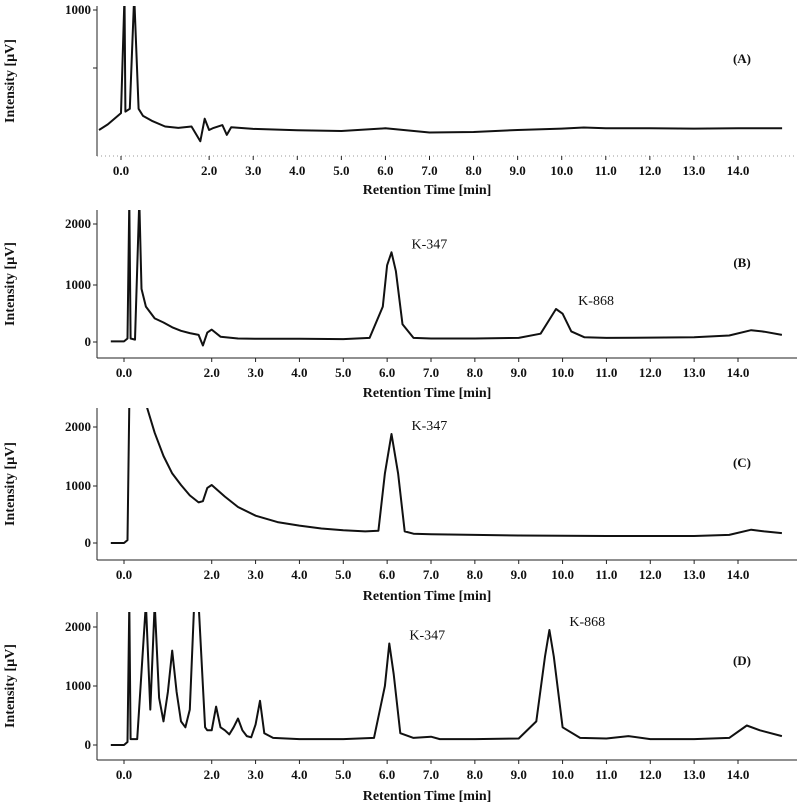 The width and height of the screenshot is (800, 810). I want to click on panel-label: (D), so click(742, 660).